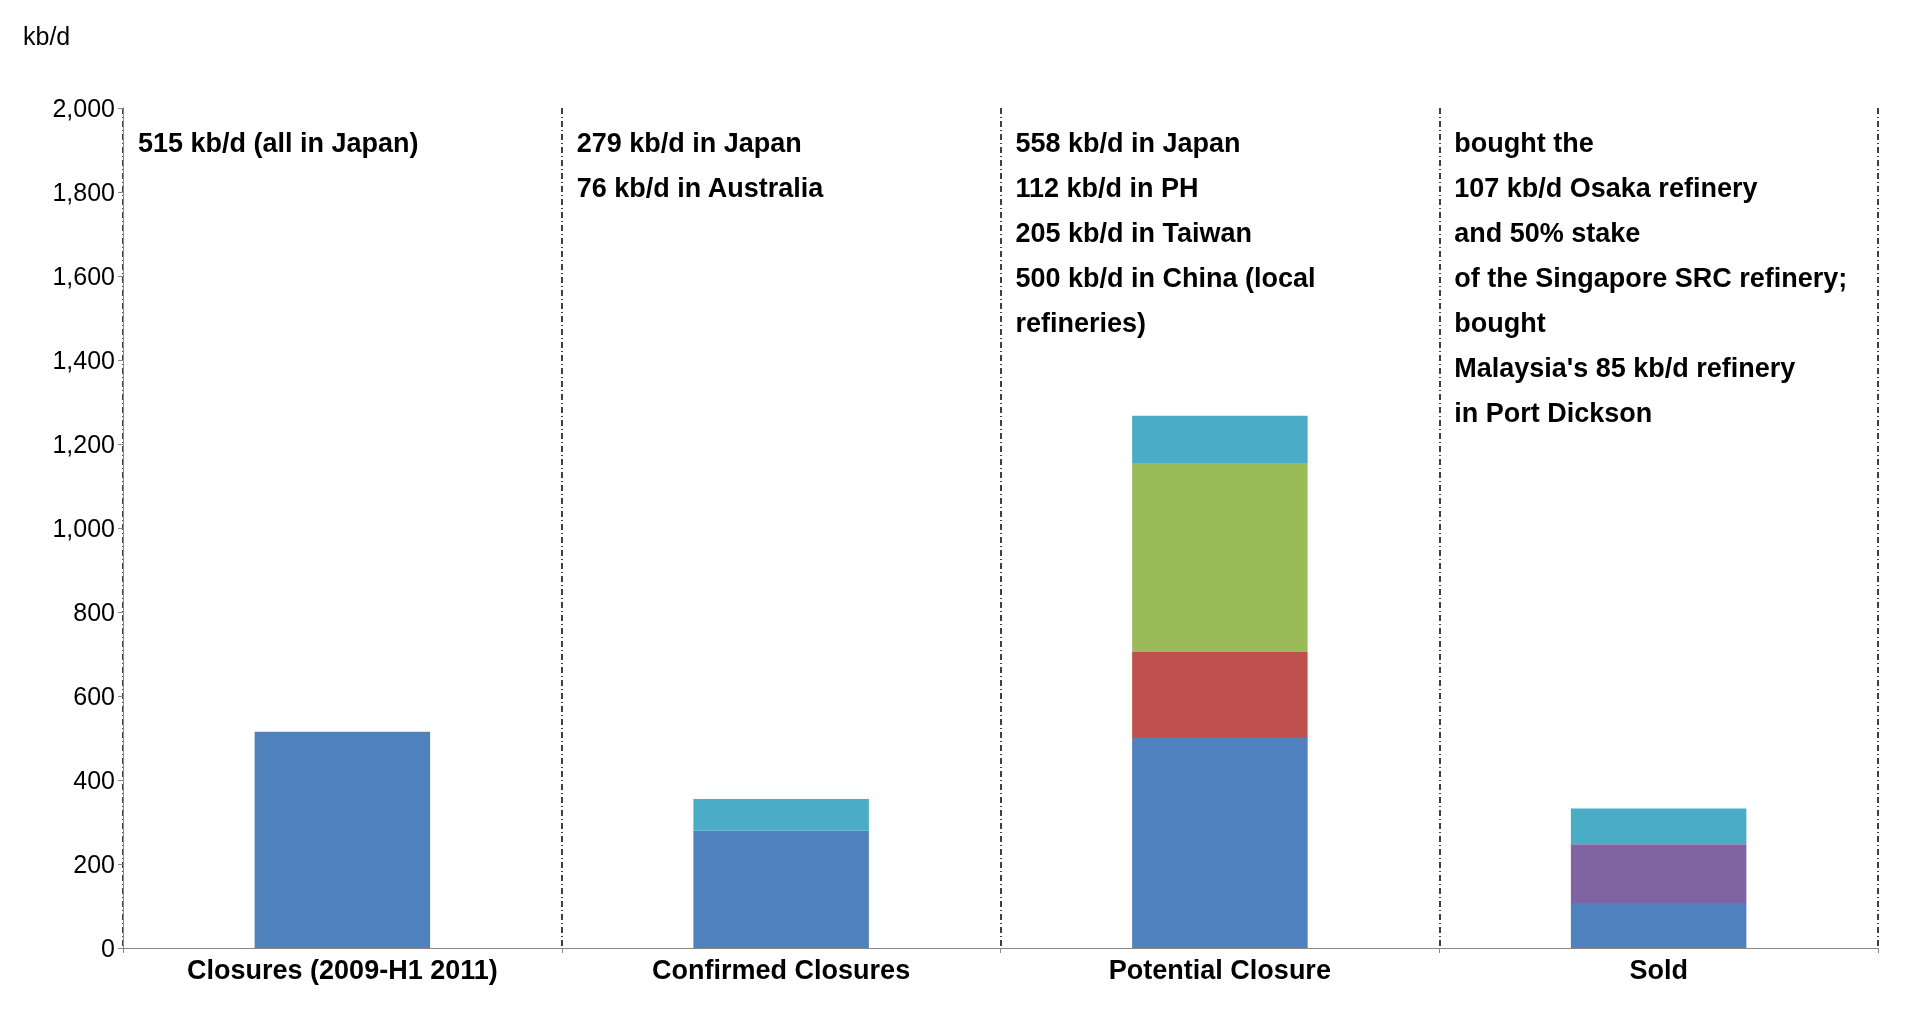  What do you see at coordinates (1658, 969) in the screenshot?
I see `x-tick-label: Sold` at bounding box center [1658, 969].